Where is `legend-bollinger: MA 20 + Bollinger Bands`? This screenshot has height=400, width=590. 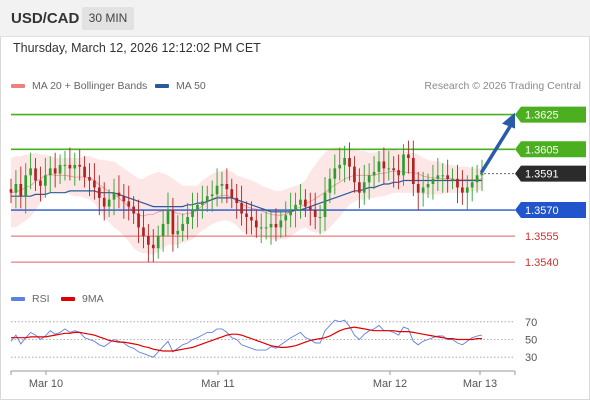
legend-bollinger: MA 20 + Bollinger Bands is located at coordinates (79, 86).